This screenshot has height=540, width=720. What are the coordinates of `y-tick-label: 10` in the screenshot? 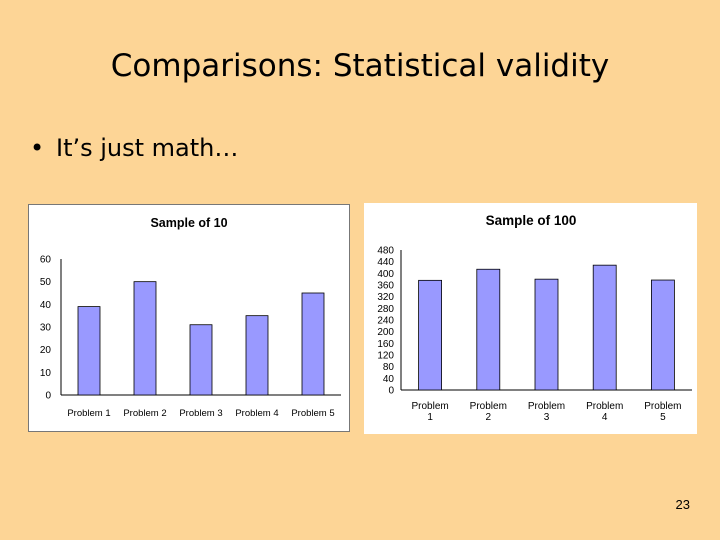 It's located at (46, 373).